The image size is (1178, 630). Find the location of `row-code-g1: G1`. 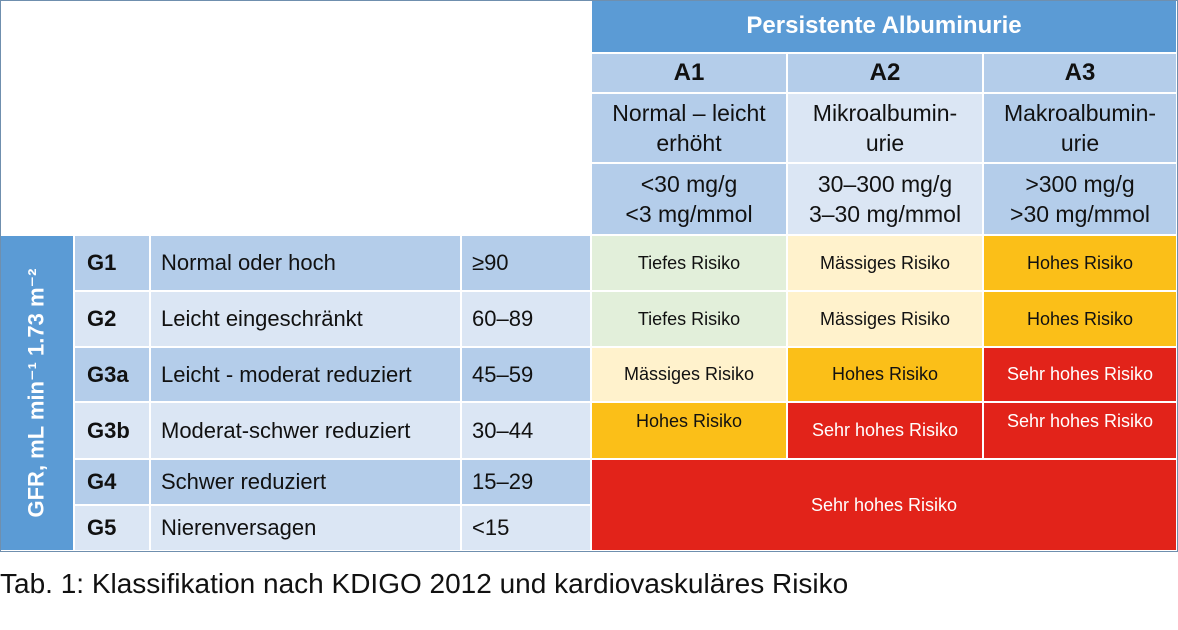

row-code-g1: G1 is located at coordinates (113, 264).